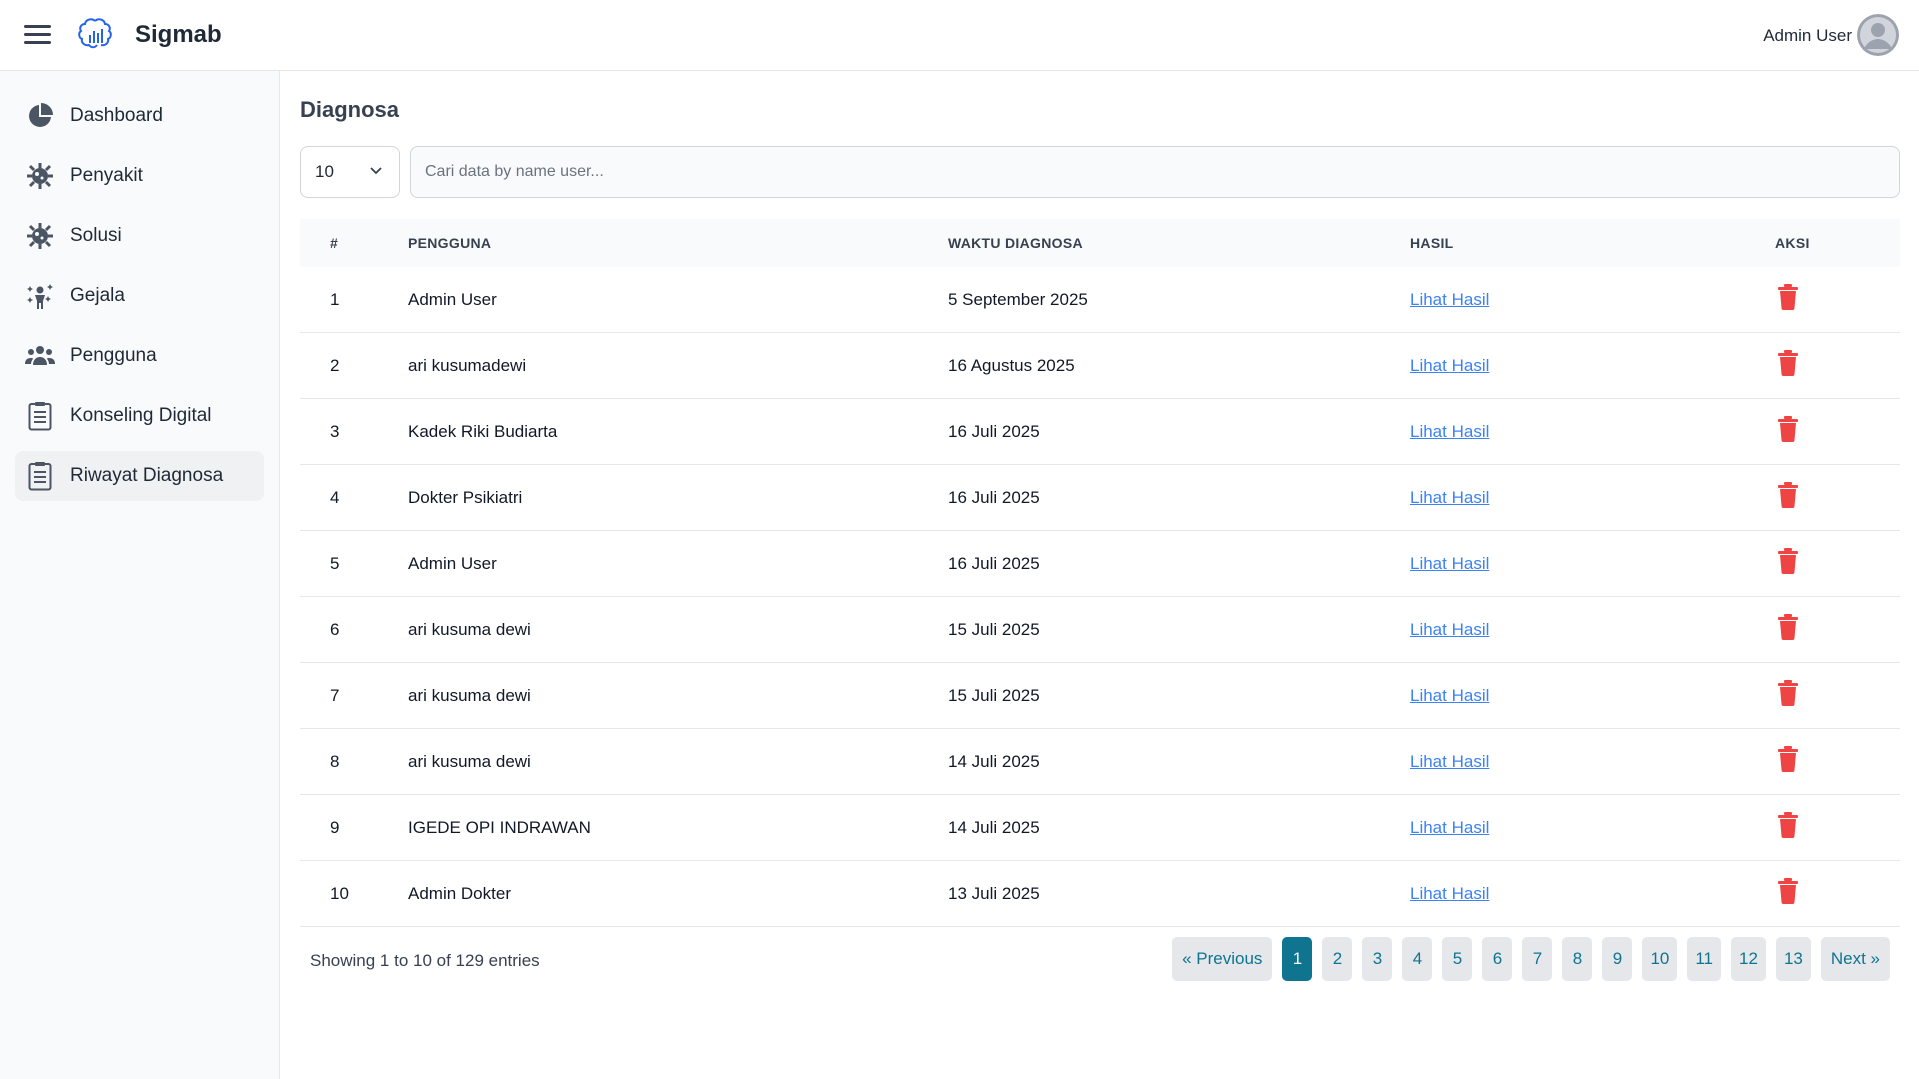 The width and height of the screenshot is (1919, 1079). I want to click on row-user: Kadek Riki Budiarta, so click(483, 431).